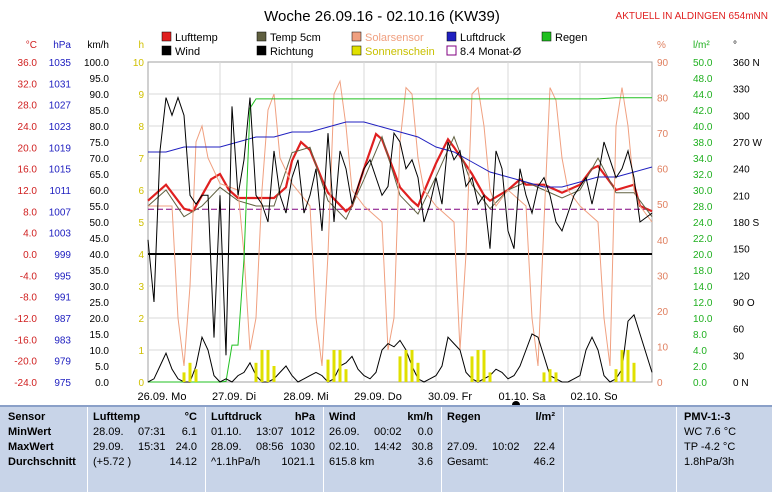 Image resolution: width=772 pixels, height=492 pixels. Describe the element at coordinates (31, 447) in the screenshot. I see `stats-row-label: MaxWert` at that location.